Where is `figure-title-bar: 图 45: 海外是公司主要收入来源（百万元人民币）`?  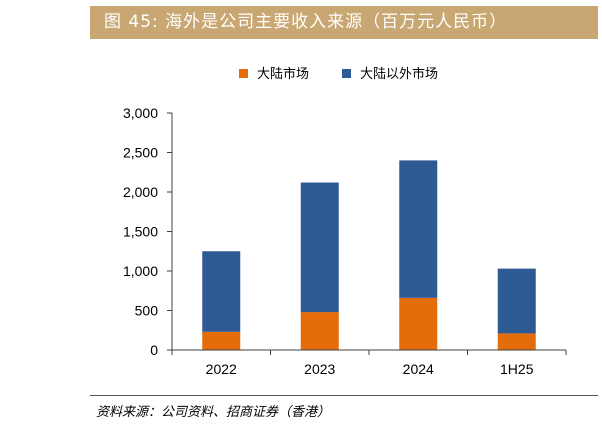 figure-title-bar: 图 45: 海外是公司主要收入来源（百万元人民币） is located at coordinates (344, 22).